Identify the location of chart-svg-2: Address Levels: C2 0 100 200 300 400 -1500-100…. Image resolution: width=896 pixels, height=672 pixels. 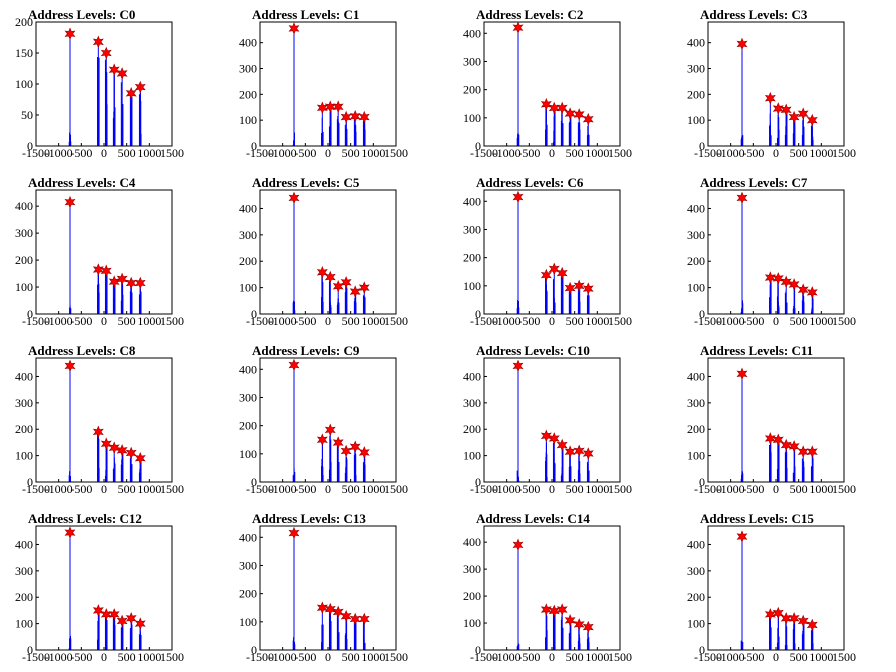
(547, 83).